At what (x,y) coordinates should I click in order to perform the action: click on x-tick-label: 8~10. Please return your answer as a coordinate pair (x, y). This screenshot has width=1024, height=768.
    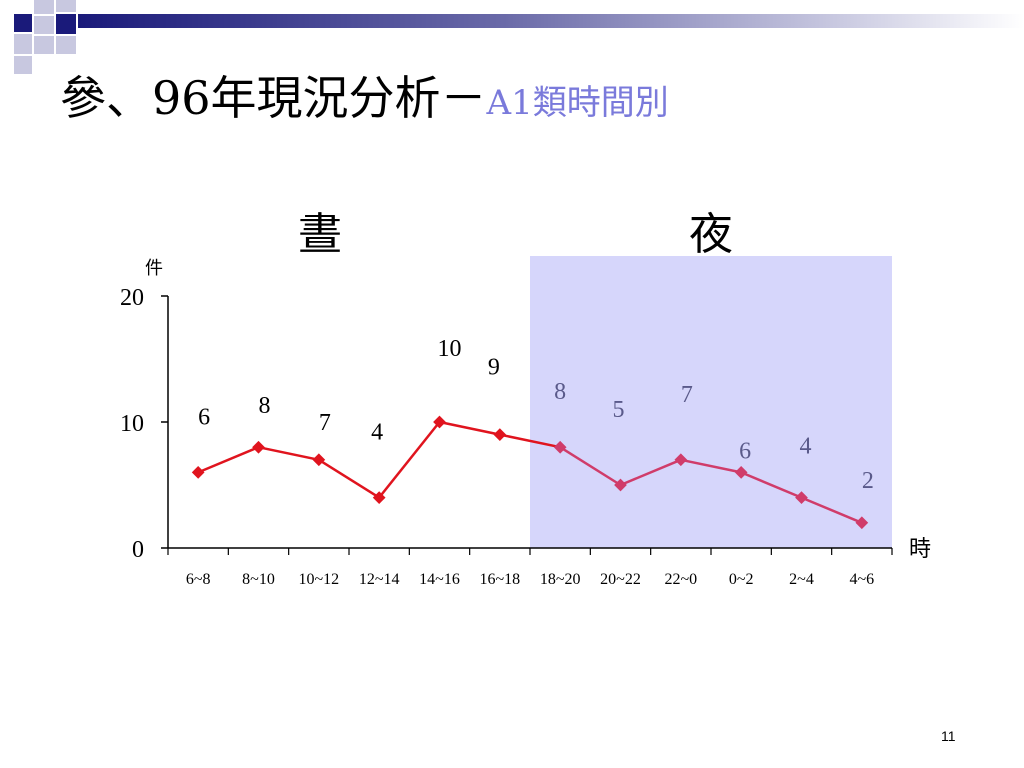
    Looking at the image, I should click on (258, 579).